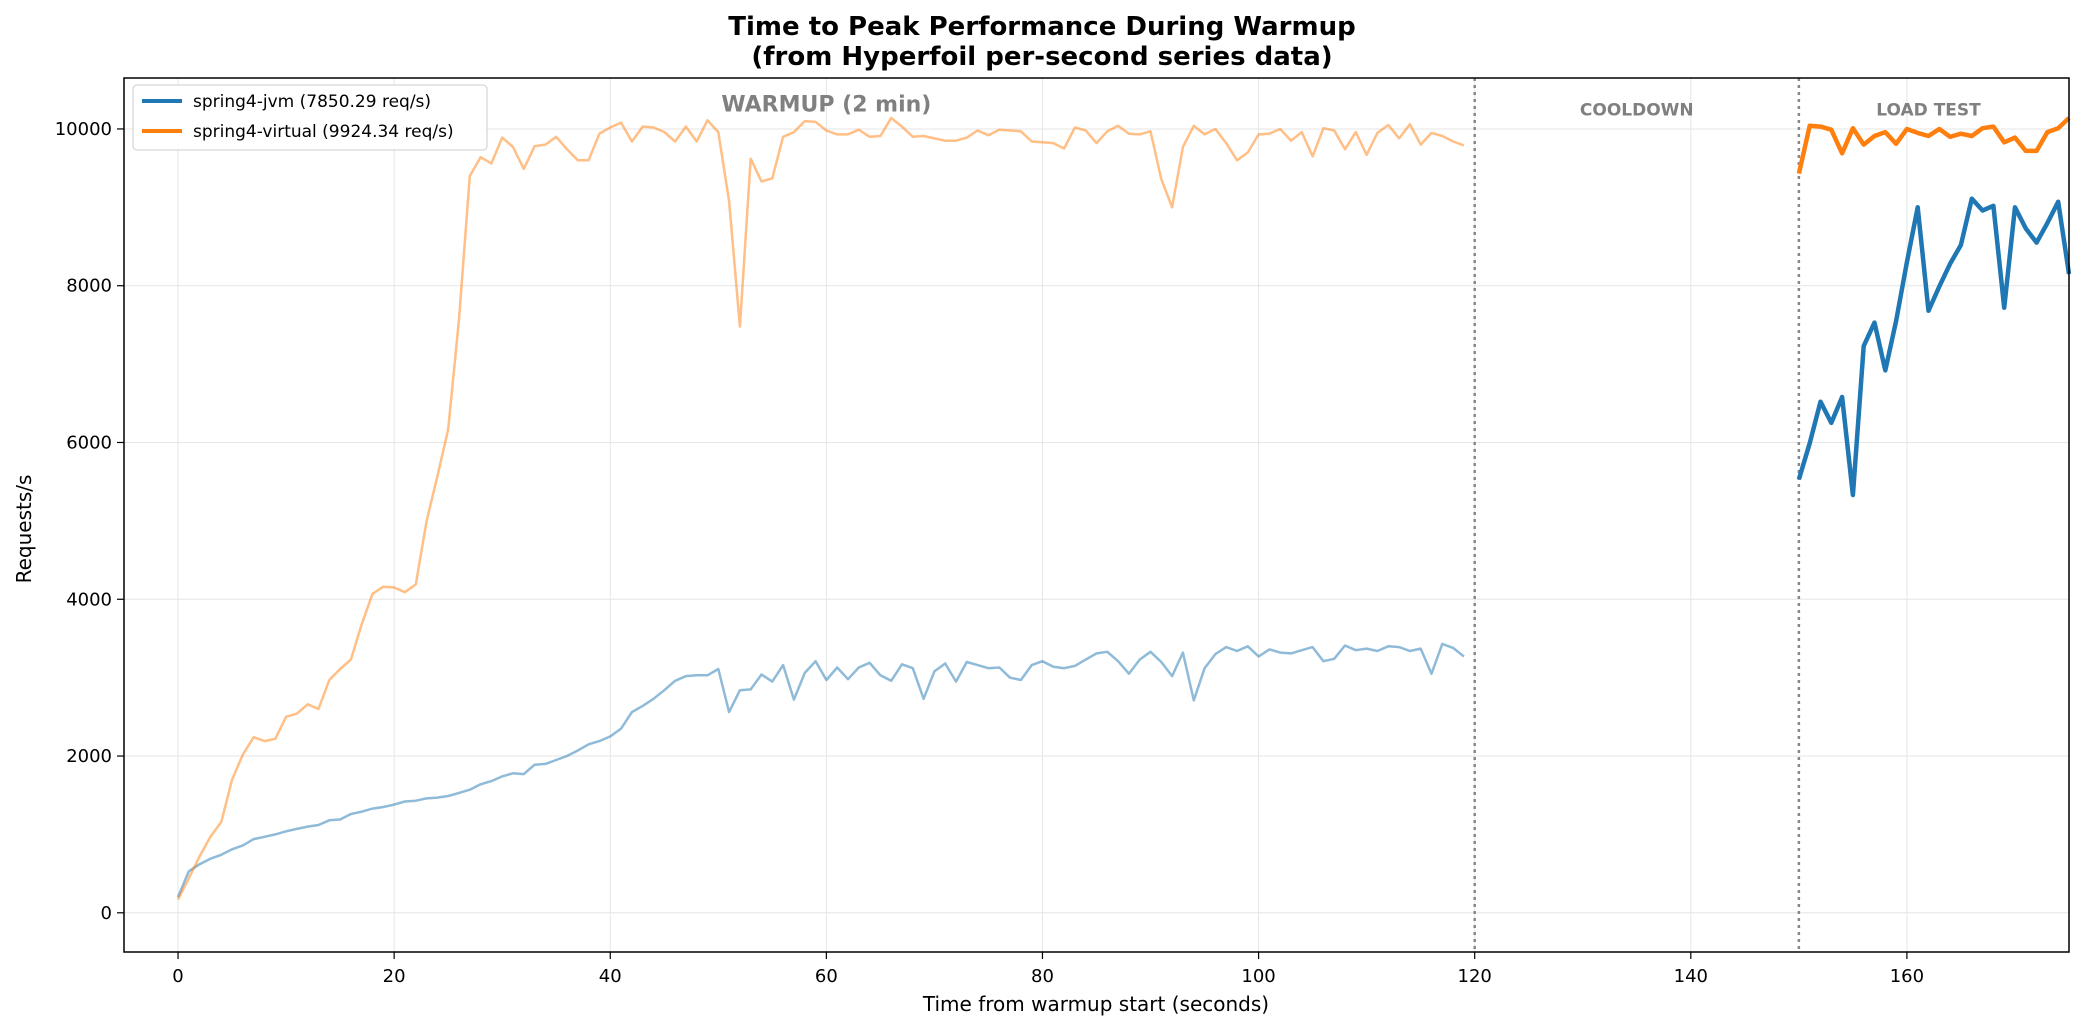 Image resolution: width=2084 pixels, height=1030 pixels. I want to click on chart-title: Time to Peak Performance During Warmup, so click(1041, 27).